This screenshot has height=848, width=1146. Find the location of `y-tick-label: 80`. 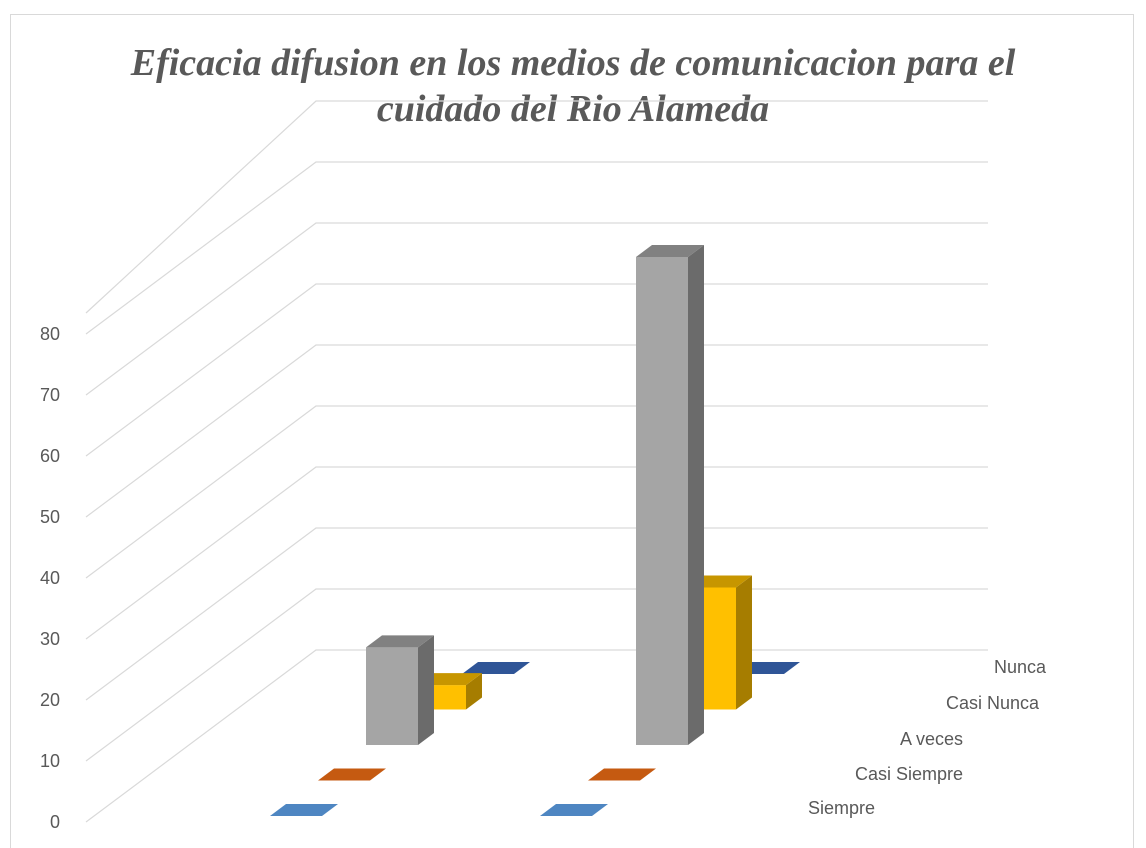

y-tick-label: 80 is located at coordinates (50, 334).